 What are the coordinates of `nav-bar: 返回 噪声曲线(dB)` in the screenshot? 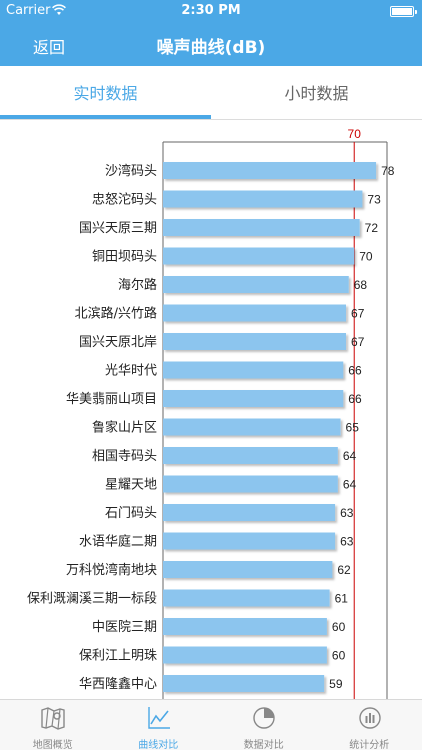 It's located at (211, 44).